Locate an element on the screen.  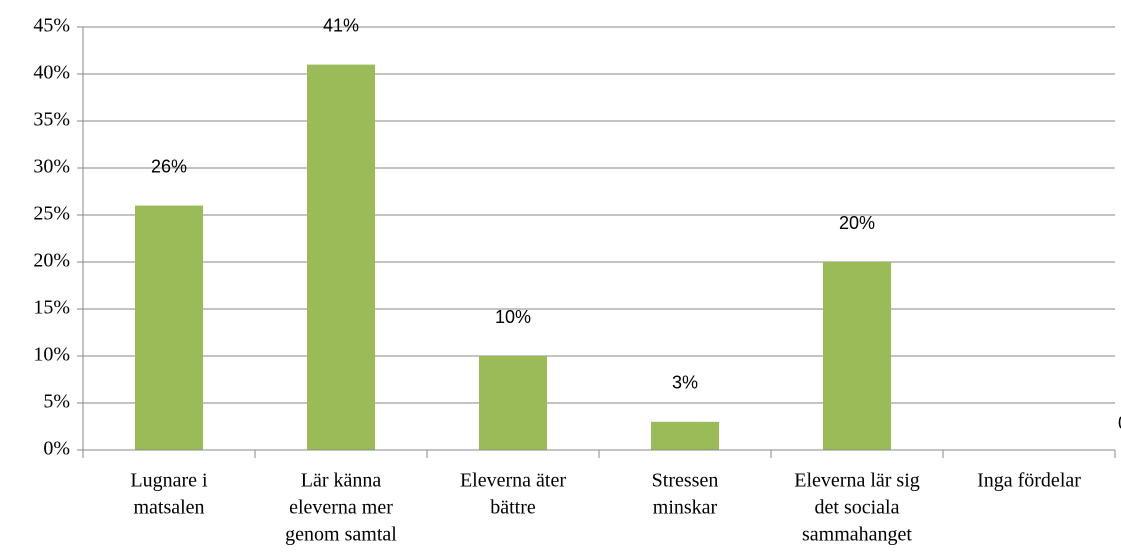
x-tick-label: Lugnare i is located at coordinates (169, 481).